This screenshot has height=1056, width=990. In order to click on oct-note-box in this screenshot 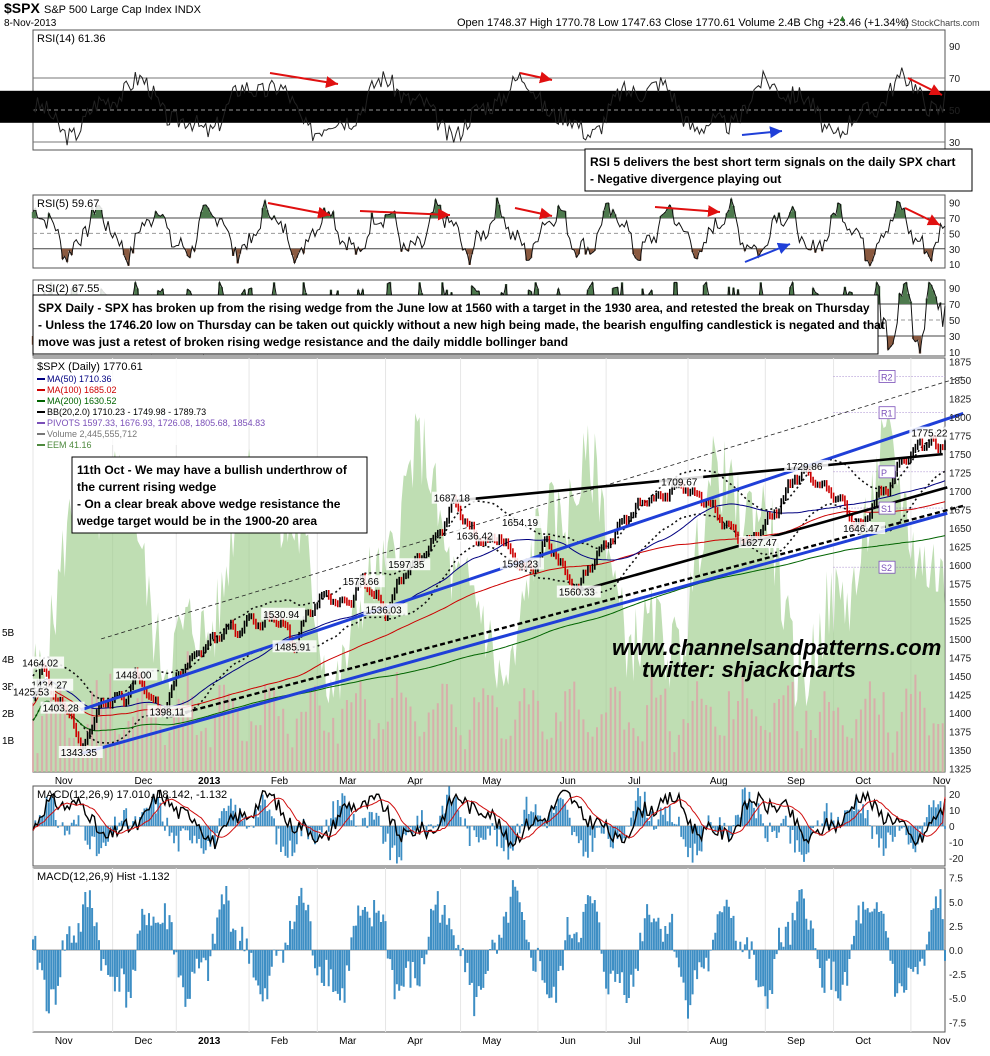, I will do `click(219, 495)`.